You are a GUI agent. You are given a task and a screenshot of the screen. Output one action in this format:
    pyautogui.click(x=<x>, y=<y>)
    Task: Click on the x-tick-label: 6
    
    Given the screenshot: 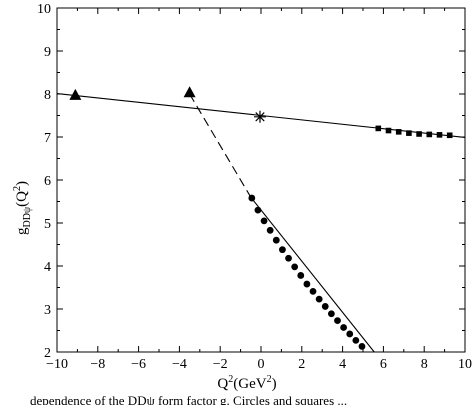 What is the action you would take?
    pyautogui.click(x=383, y=364)
    